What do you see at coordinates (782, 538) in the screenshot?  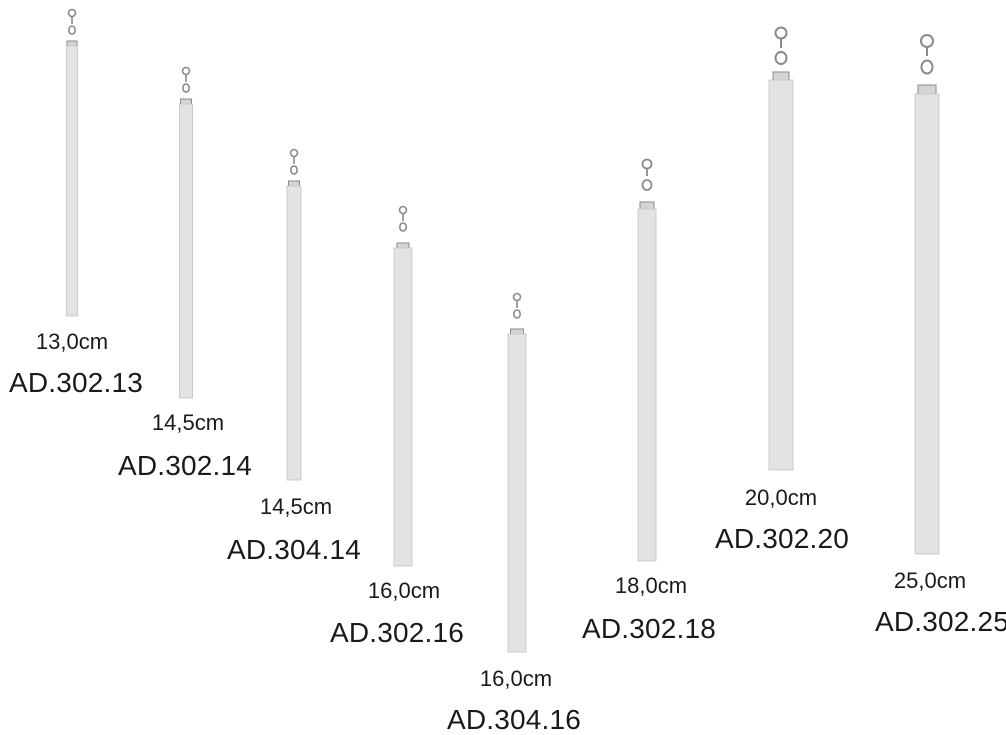 I see `product-code: AD.302.20` at bounding box center [782, 538].